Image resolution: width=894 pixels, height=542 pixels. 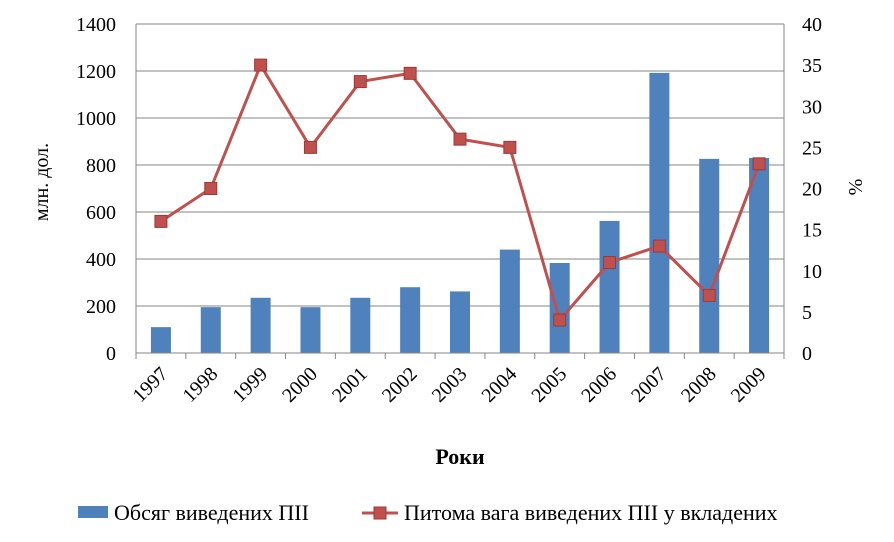 I want to click on y2-tick-label: 5, so click(x=807, y=313).